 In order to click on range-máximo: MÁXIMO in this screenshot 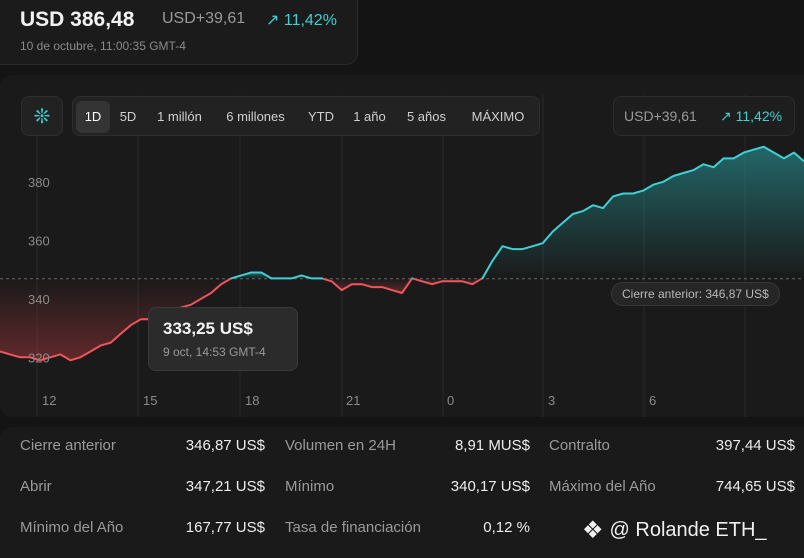, I will do `click(498, 116)`.